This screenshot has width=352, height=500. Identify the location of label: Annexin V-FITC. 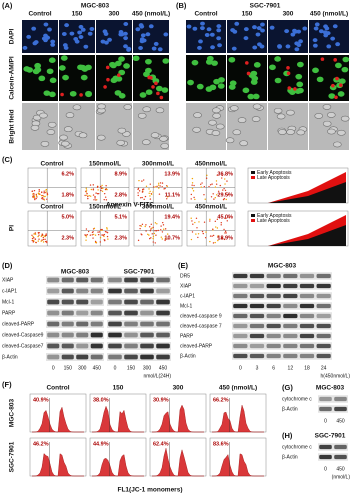
(130, 205).